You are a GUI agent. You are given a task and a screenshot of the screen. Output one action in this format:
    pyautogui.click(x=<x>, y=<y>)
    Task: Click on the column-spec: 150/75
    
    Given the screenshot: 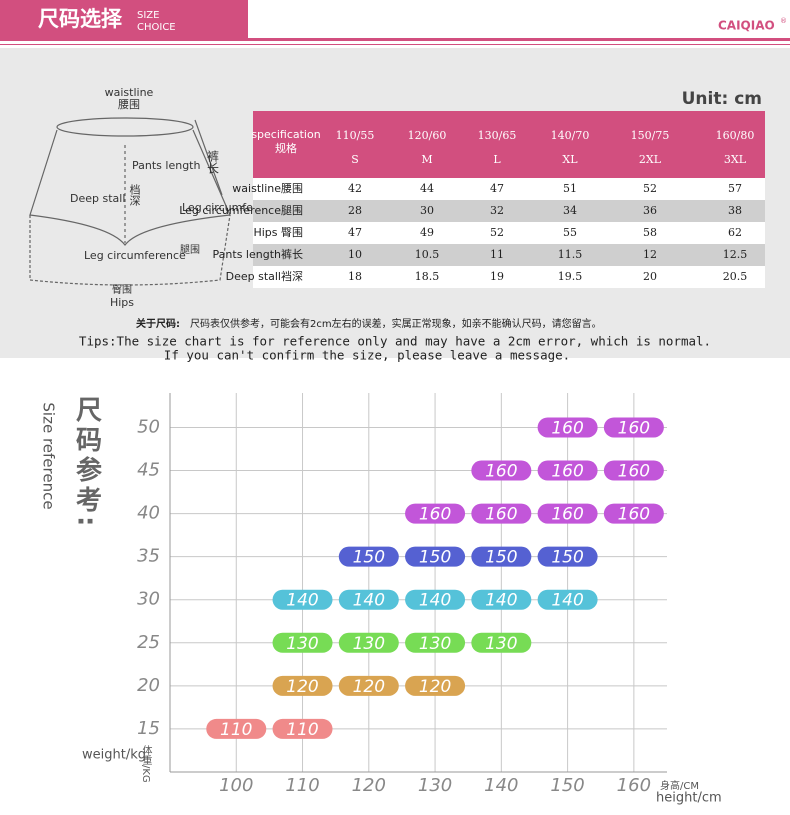 What is the action you would take?
    pyautogui.click(x=650, y=135)
    